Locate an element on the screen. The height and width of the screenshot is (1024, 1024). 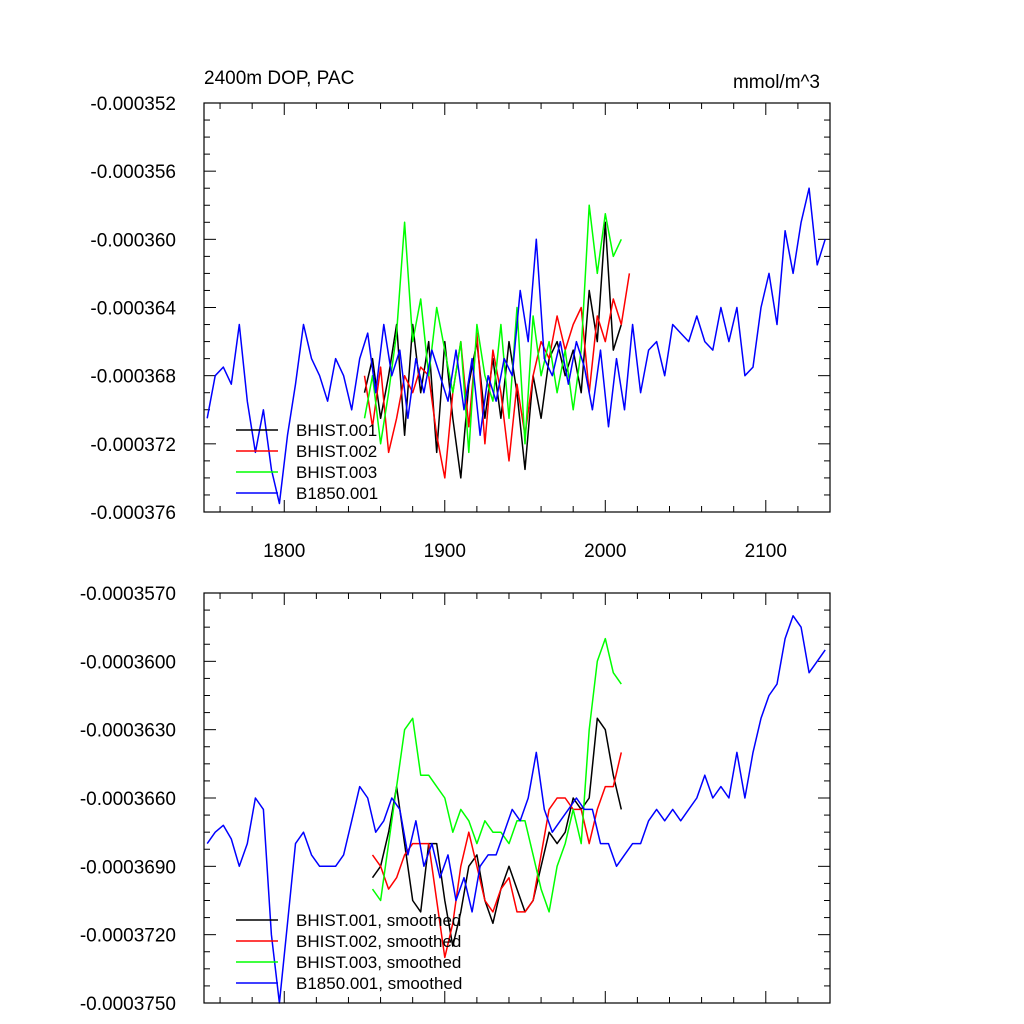
series-line-bhist-003-smoothed is located at coordinates (496, 775).